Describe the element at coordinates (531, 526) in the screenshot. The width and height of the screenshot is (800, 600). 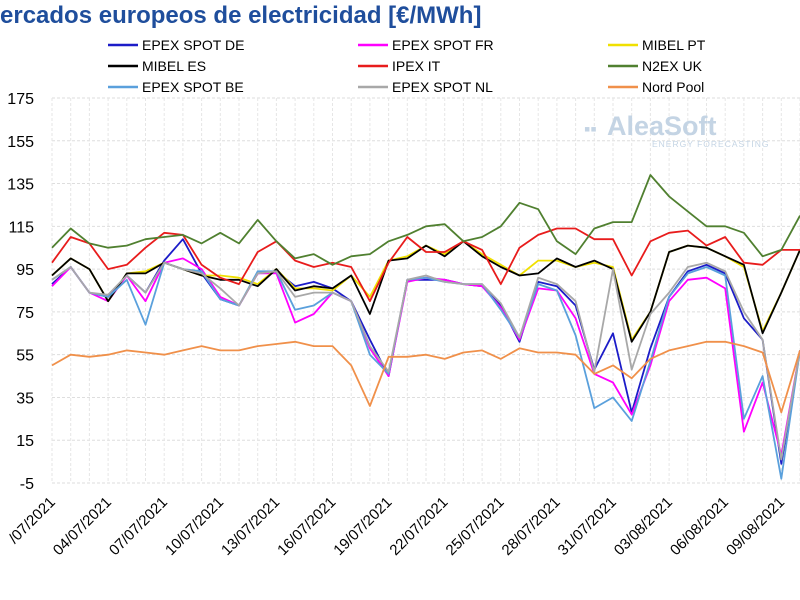
I see `x-tick-label: 28/07/2021` at that location.